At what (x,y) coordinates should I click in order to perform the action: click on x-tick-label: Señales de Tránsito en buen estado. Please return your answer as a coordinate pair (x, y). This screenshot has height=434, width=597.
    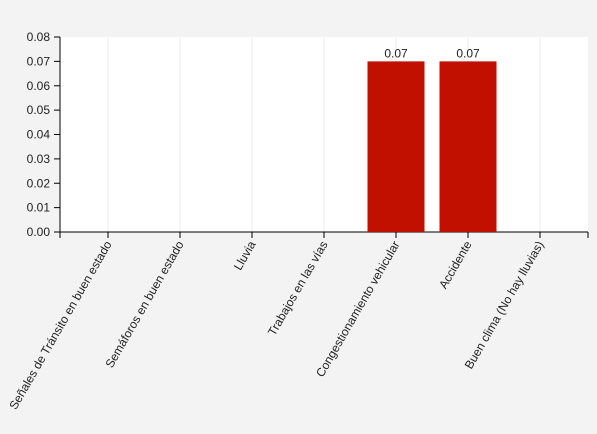
    Looking at the image, I should click on (60, 325).